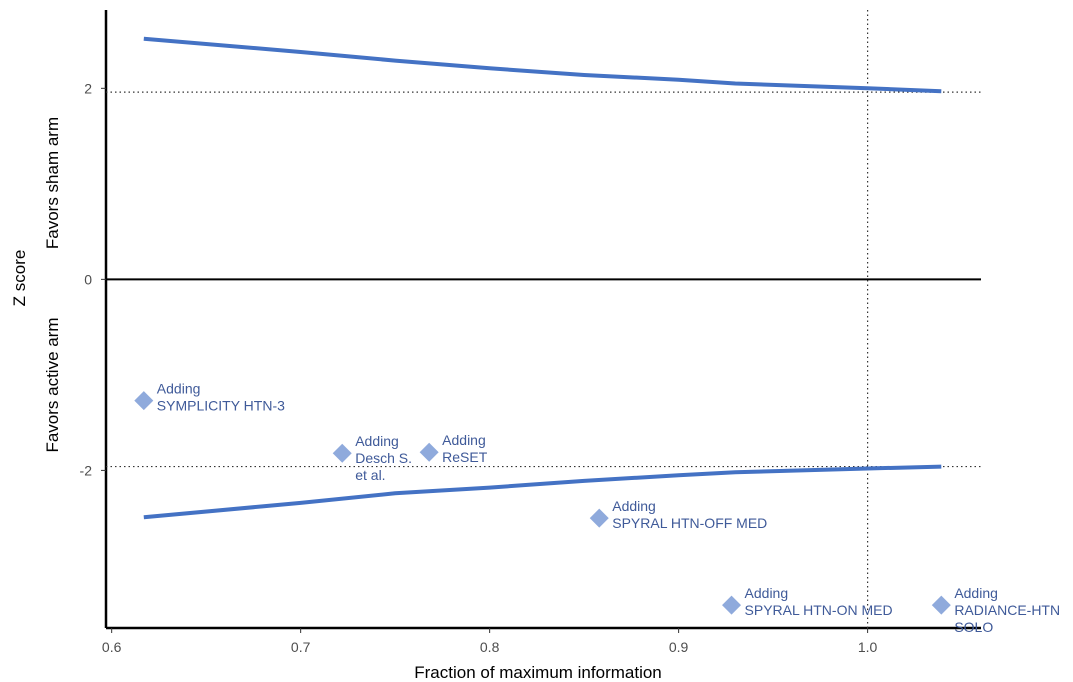  Describe the element at coordinates (52, 183) in the screenshot. I see `y-axis-upper-label: Favors sham arm` at that location.